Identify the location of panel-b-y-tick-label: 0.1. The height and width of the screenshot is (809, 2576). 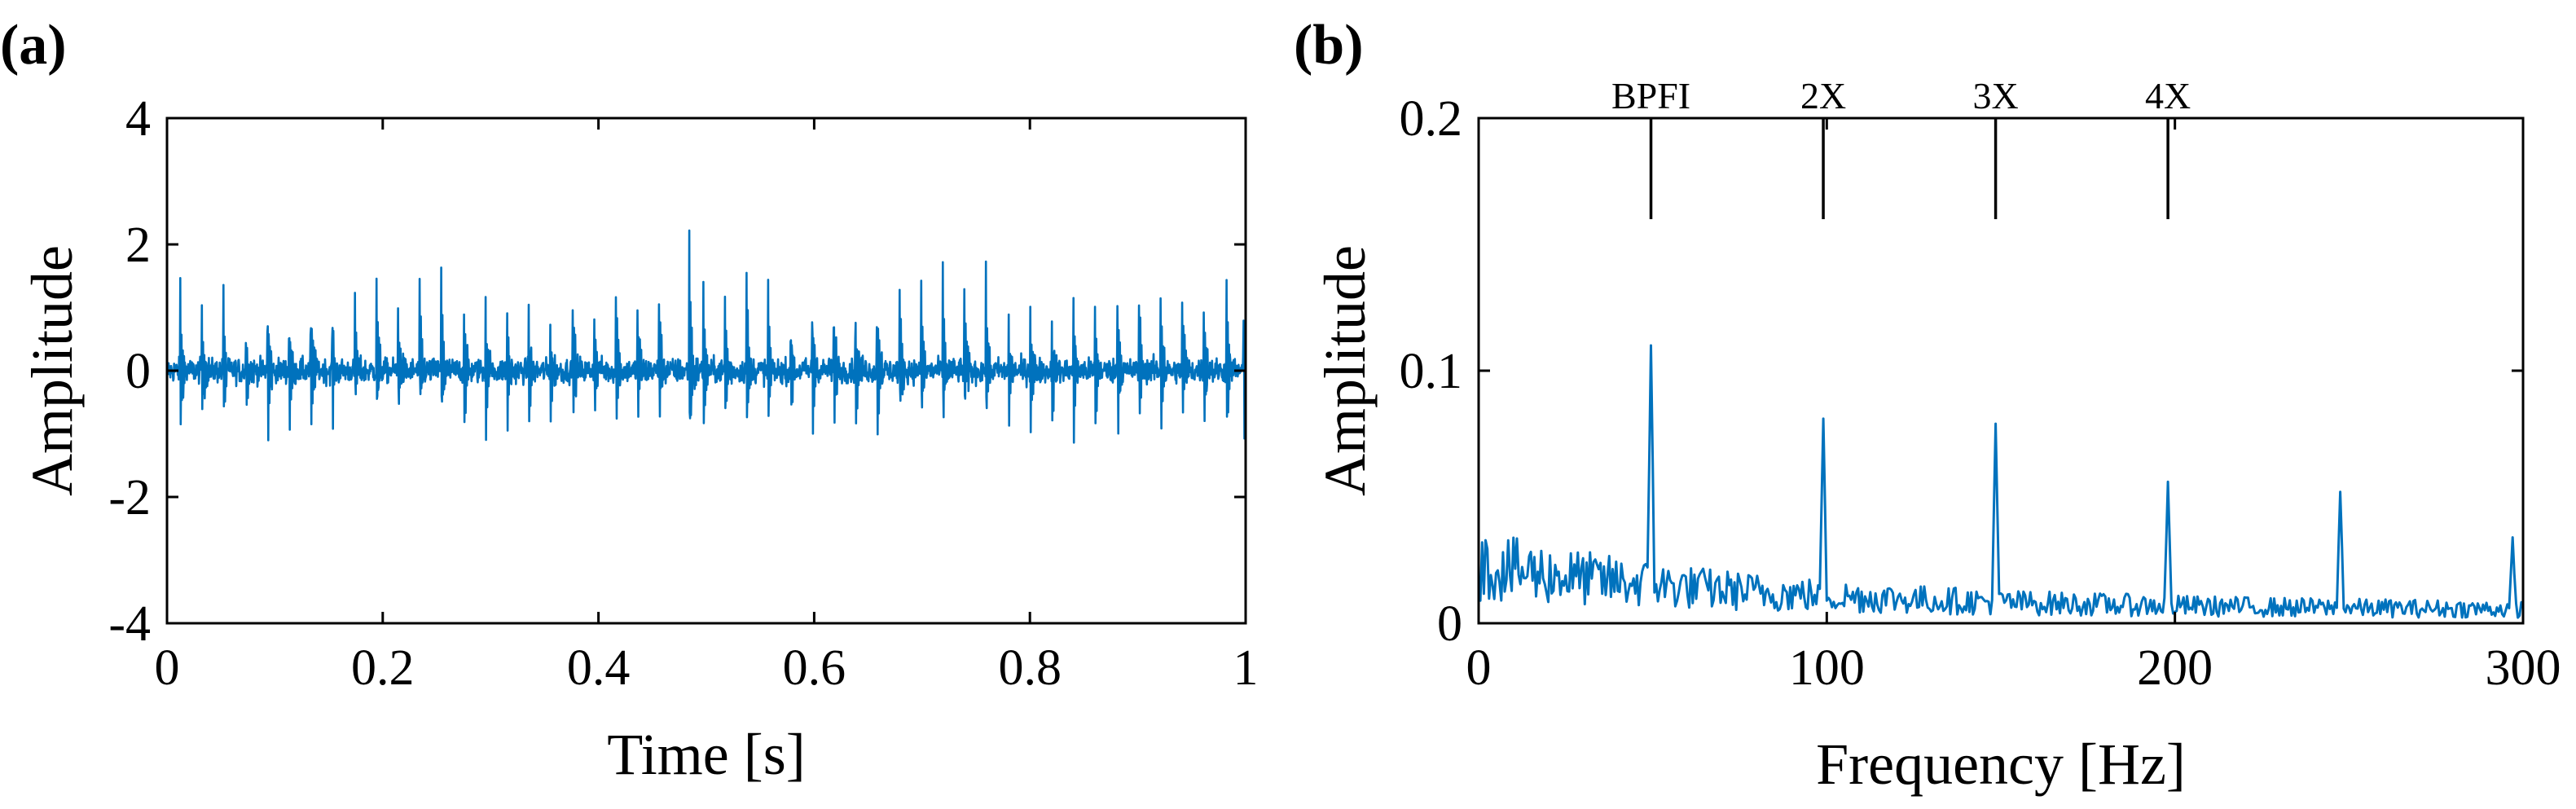
(1431, 371).